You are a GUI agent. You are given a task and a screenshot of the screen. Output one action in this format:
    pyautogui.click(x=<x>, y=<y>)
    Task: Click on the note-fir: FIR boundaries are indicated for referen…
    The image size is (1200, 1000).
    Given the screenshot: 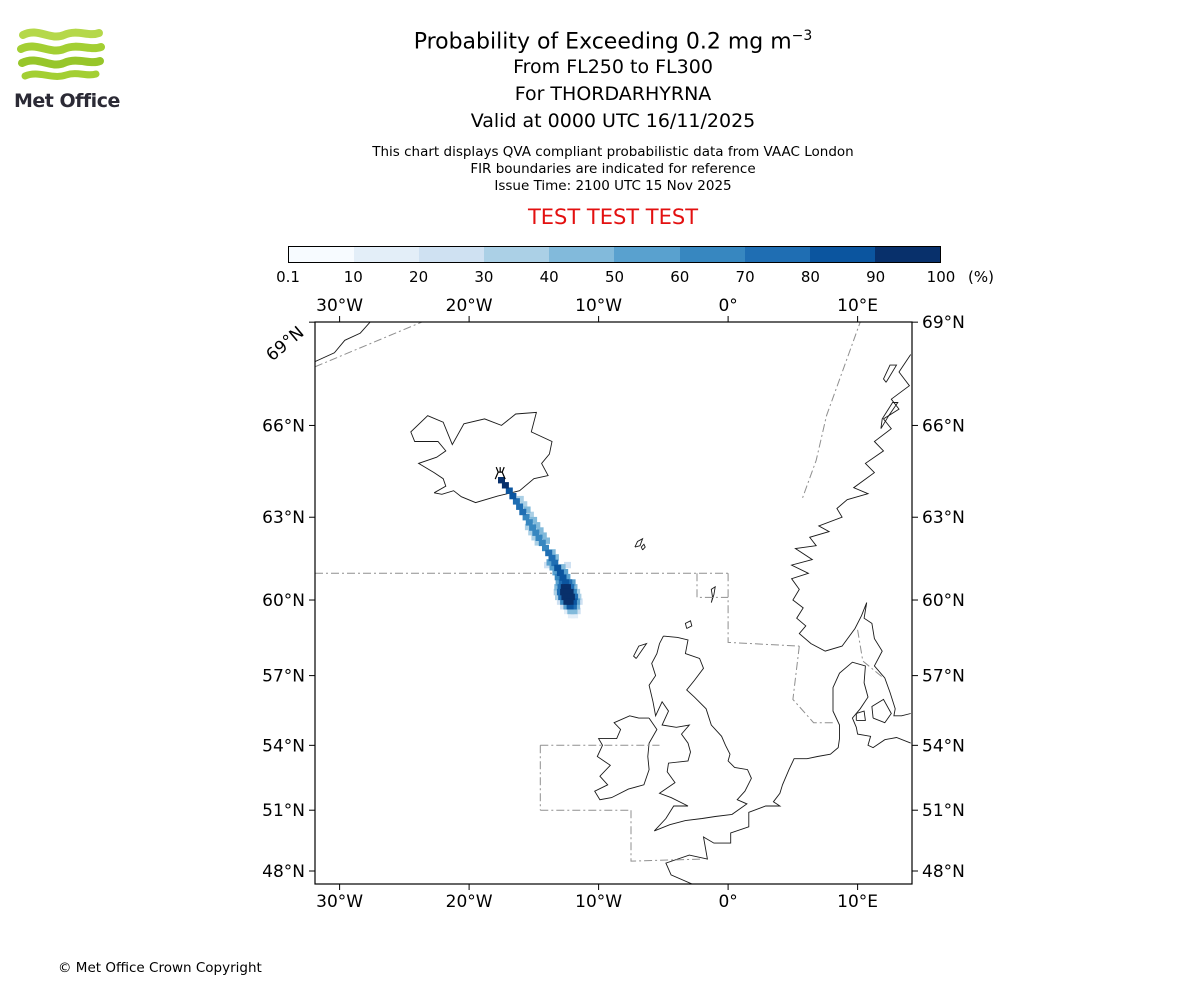 What is the action you would take?
    pyautogui.click(x=613, y=169)
    